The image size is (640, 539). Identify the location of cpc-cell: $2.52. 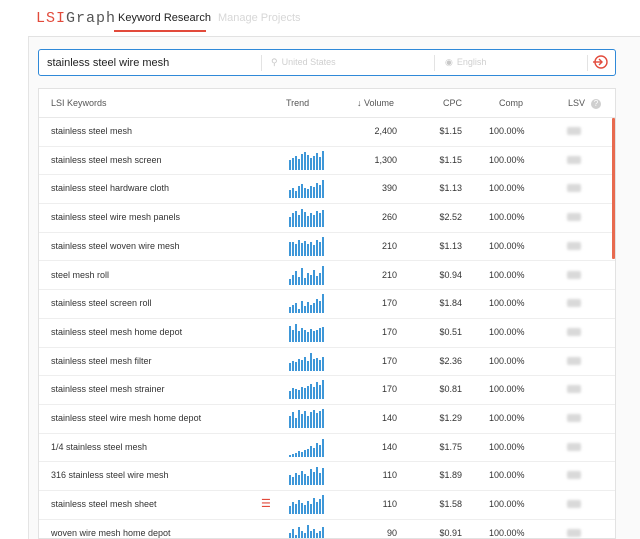
(450, 217).